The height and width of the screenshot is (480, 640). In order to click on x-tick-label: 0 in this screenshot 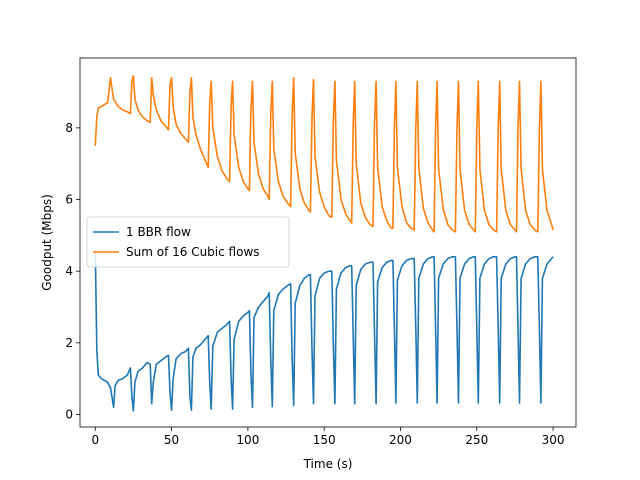, I will do `click(95, 440)`.